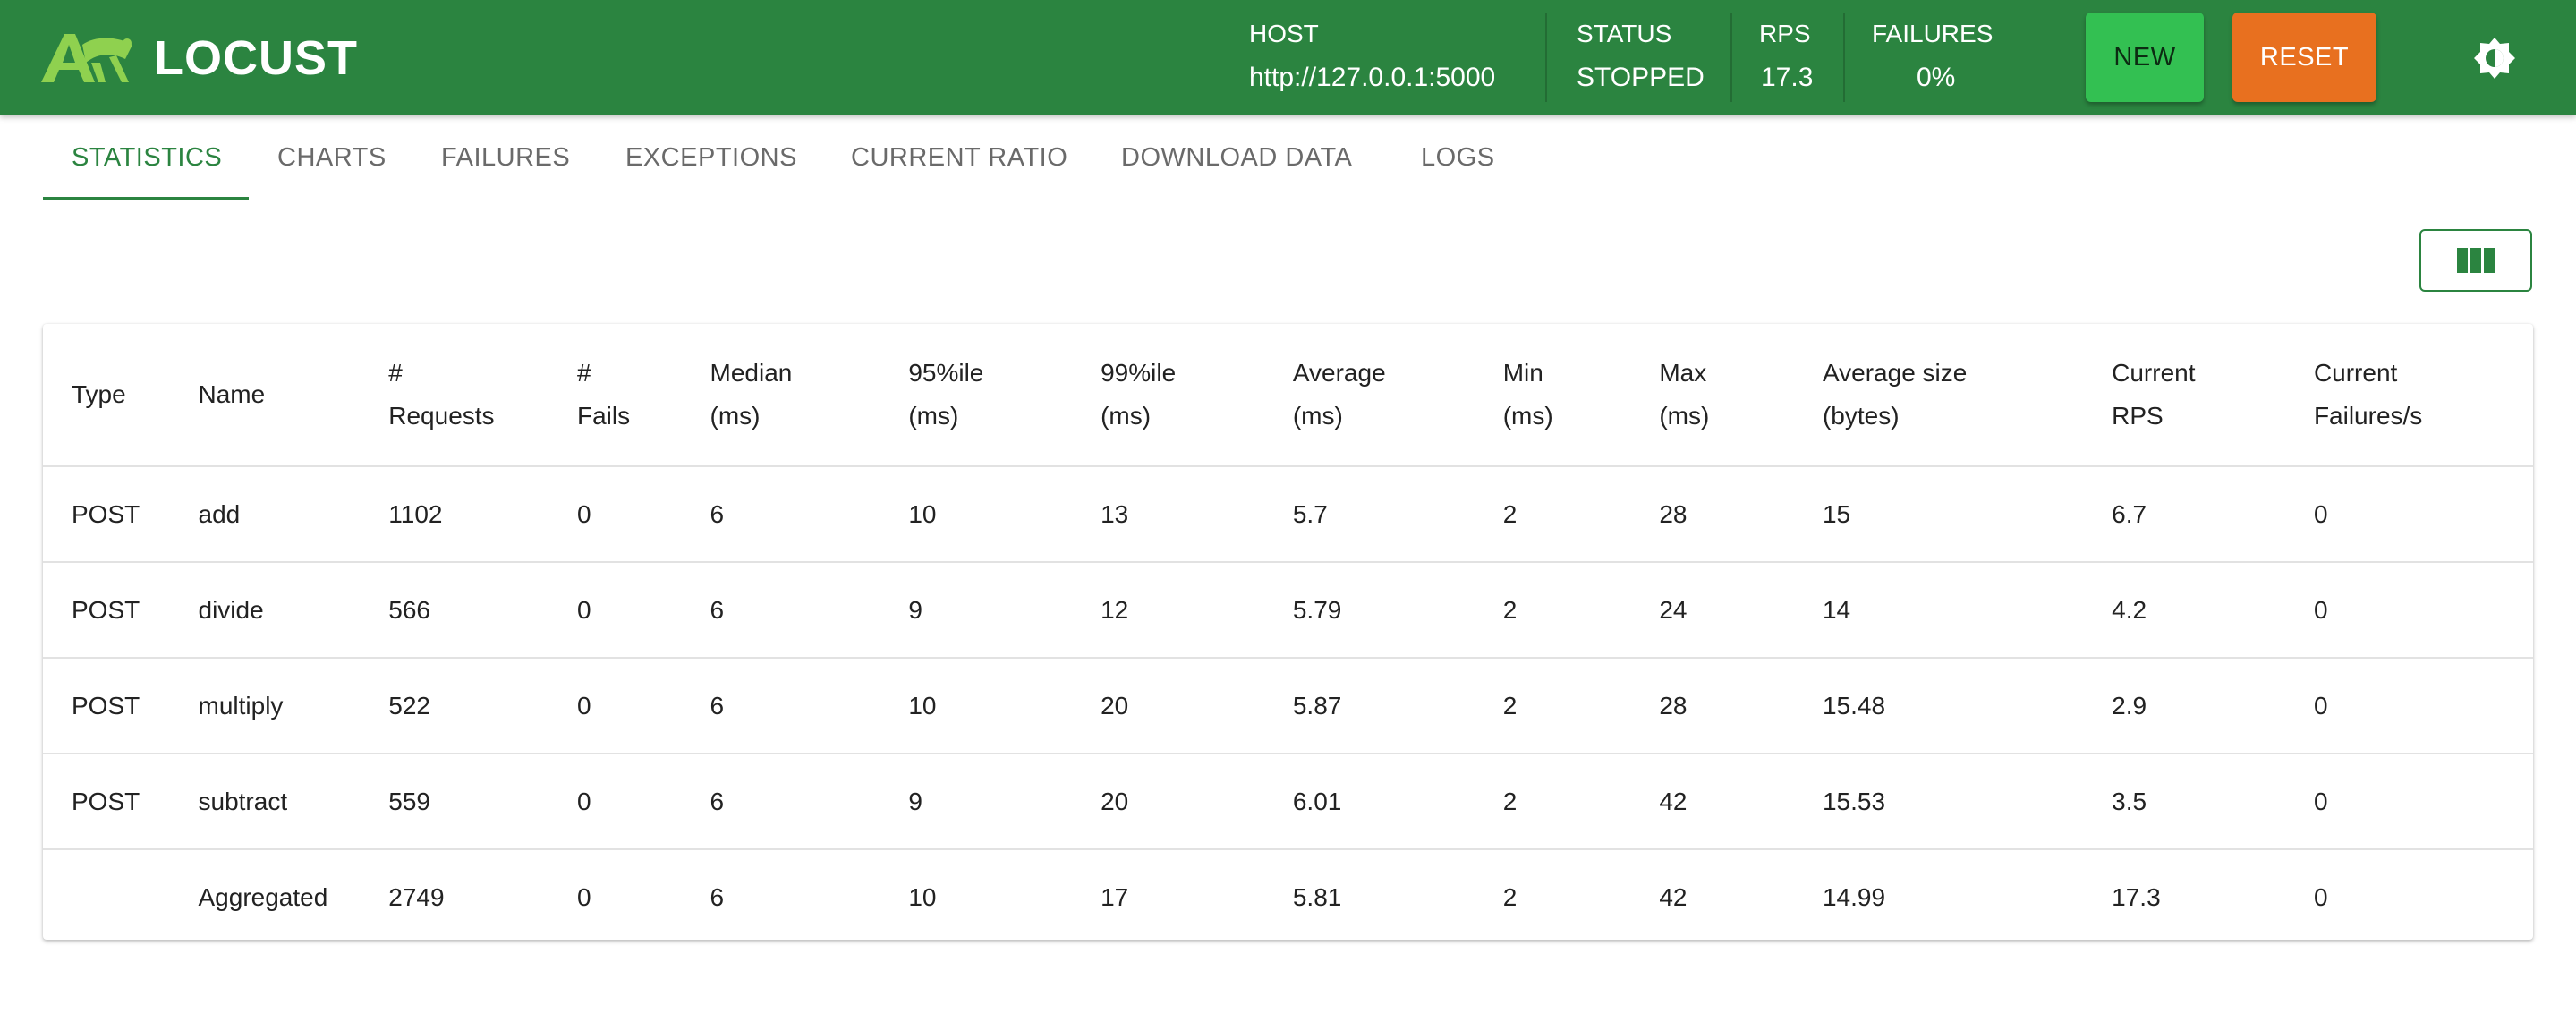 Image resolution: width=2576 pixels, height=1031 pixels. I want to click on column-header-text: Average, so click(1339, 373).